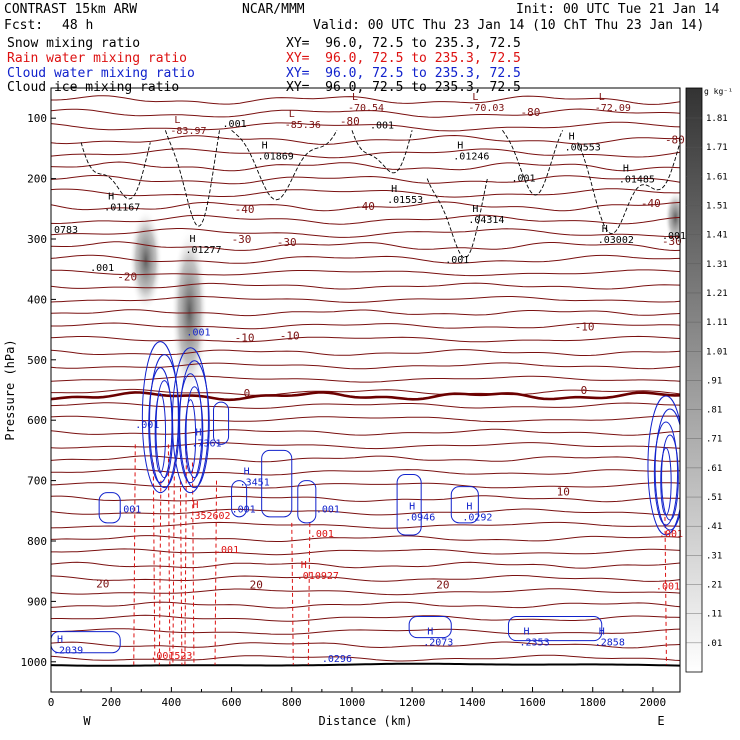 Image resolution: width=740 pixels, height=740 pixels. What do you see at coordinates (717, 352) in the screenshot?
I see `colorbar-tick-label: 1.01` at bounding box center [717, 352].